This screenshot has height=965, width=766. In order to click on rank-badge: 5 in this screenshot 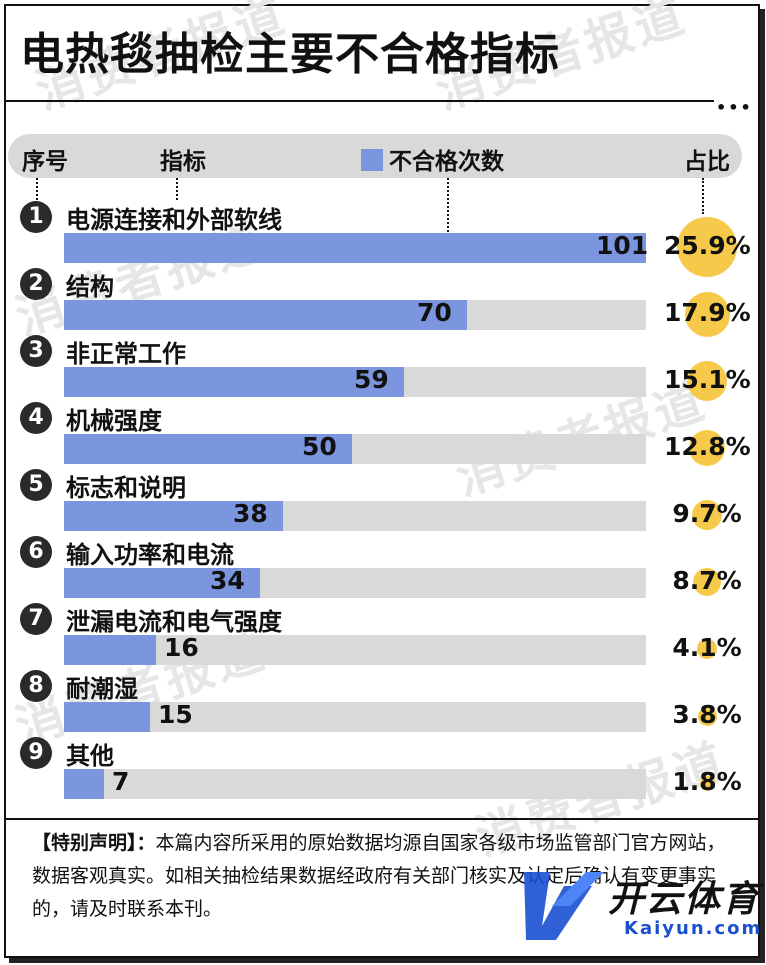, I will do `click(36, 485)`.